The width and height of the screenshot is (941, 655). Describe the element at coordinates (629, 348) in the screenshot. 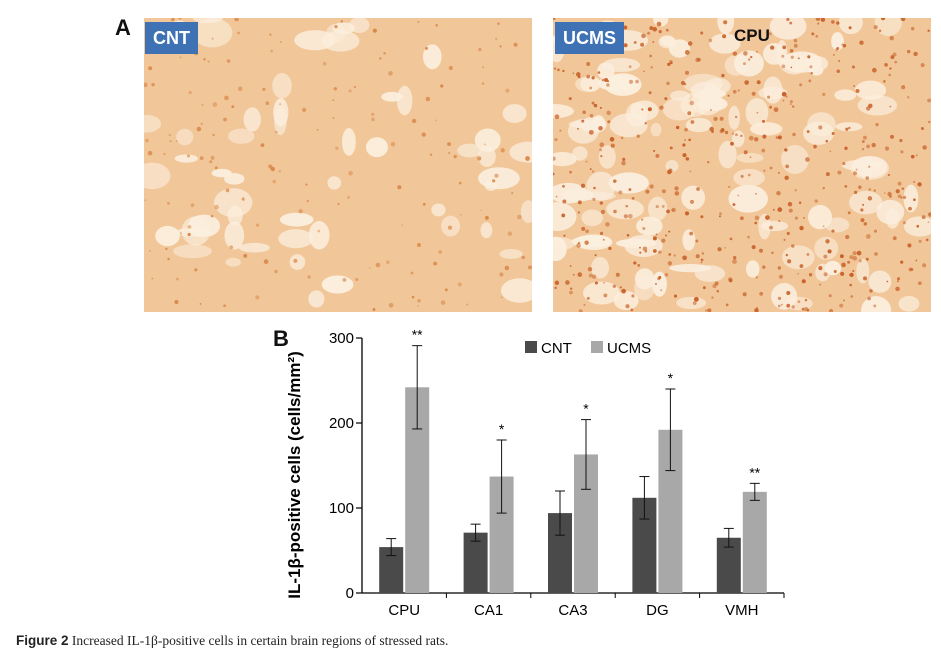

I see `legend-label-ucms: UCMS` at that location.